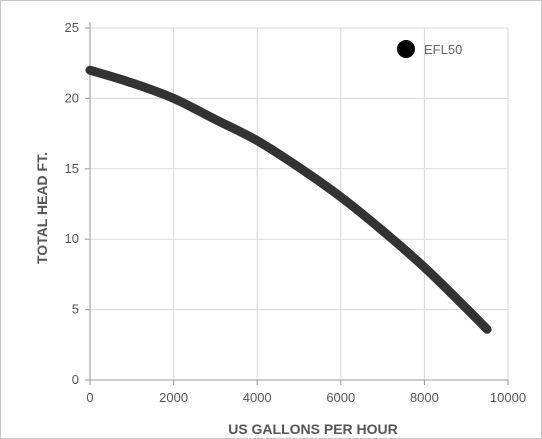 Image resolution: width=542 pixels, height=439 pixels. I want to click on y-tick-label: 25, so click(72, 27).